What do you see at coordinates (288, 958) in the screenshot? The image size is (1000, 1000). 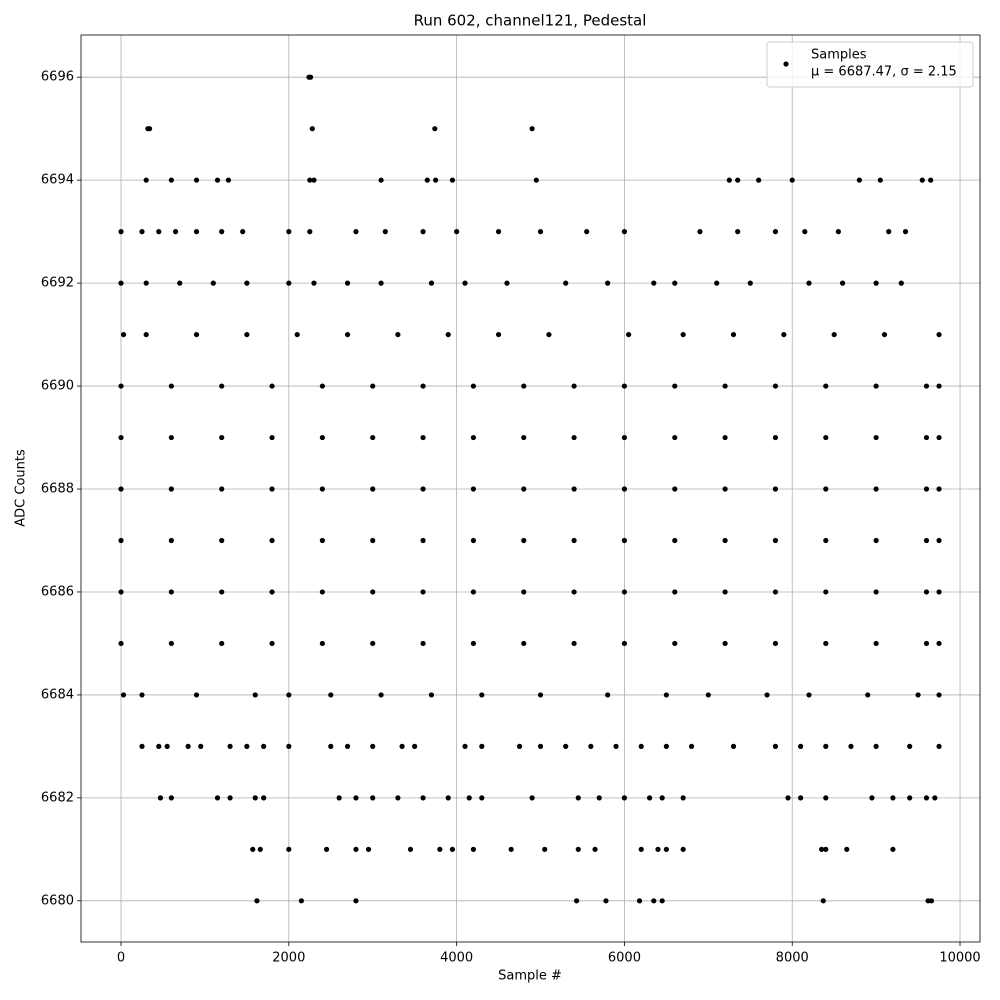 I see `x-tick-label: 2000` at bounding box center [288, 958].